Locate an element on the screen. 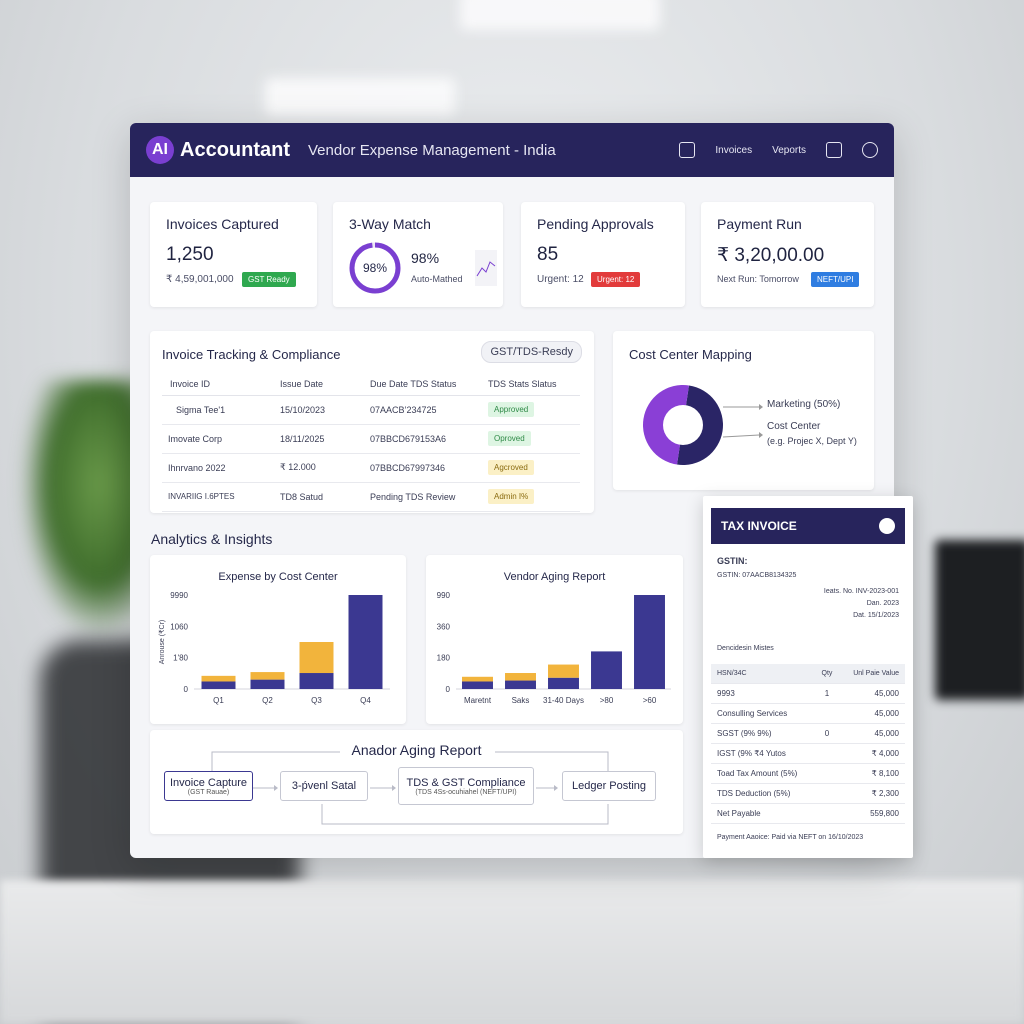 The height and width of the screenshot is (1024, 1024). list-item: Consulling Services 45,000 is located at coordinates (808, 714).